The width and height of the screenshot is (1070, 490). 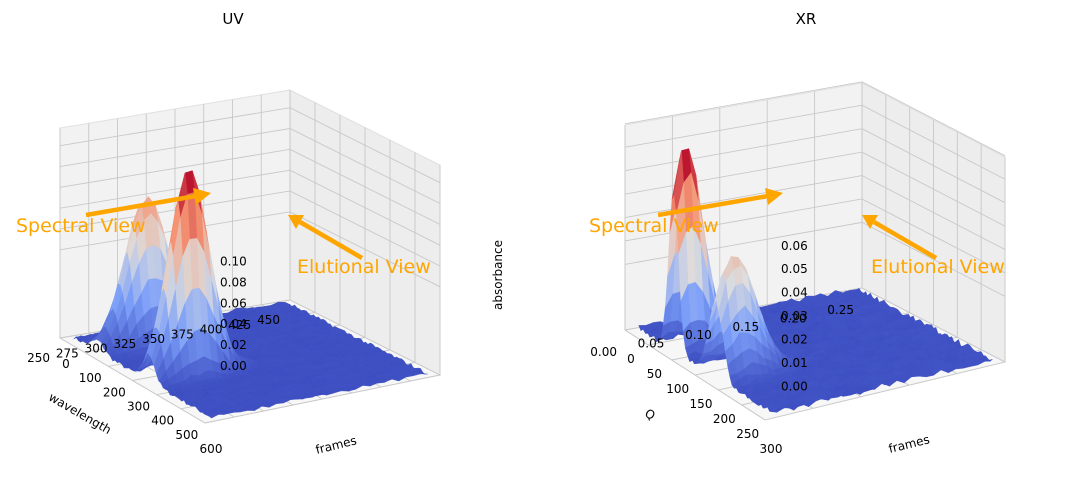 I want to click on xr-intensity-tick: 0.03, so click(x=794, y=316).